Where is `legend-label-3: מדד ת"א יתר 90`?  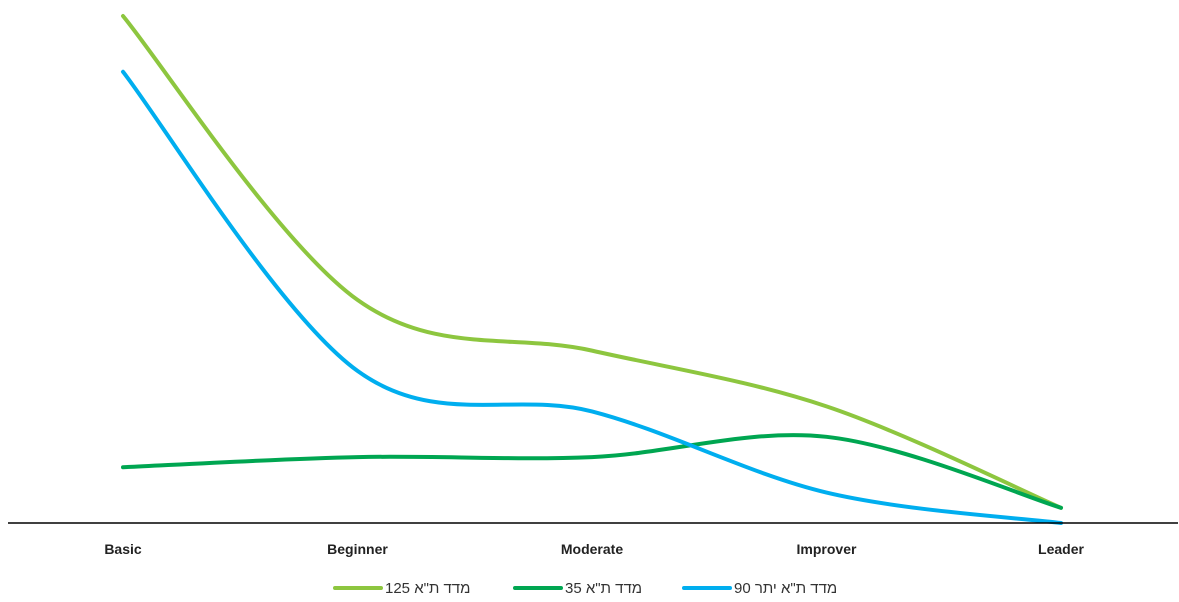
legend-label-3: מדד ת"א יתר 90 is located at coordinates (785, 588).